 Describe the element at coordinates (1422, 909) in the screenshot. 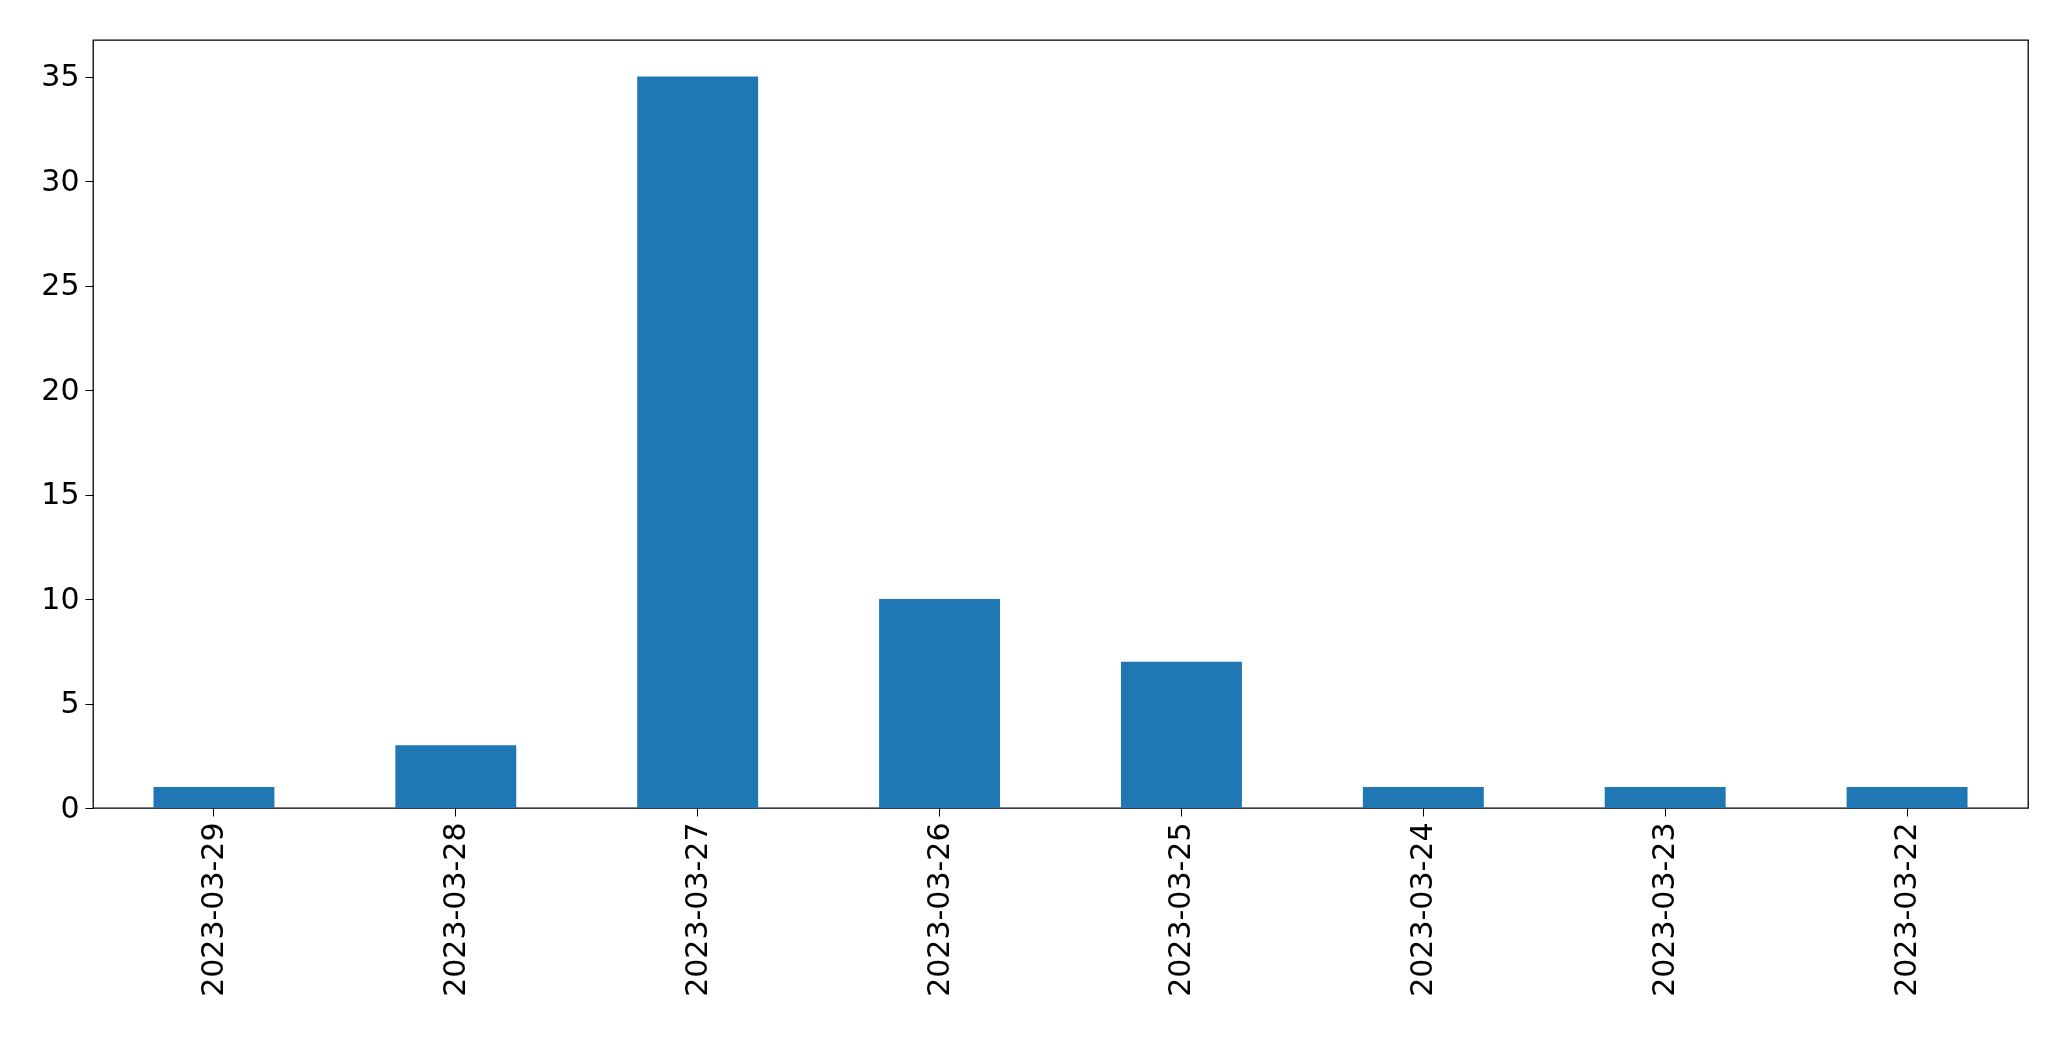

I see `x-tick-label: 2023-03-24` at that location.